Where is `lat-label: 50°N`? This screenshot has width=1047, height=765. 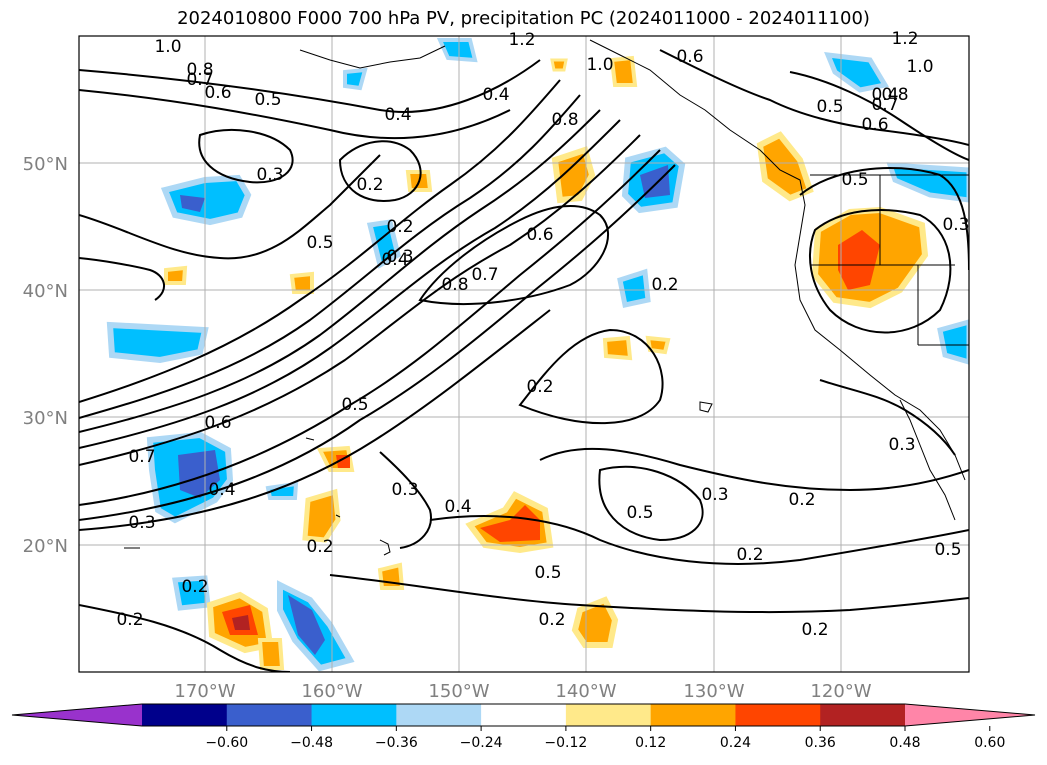 lat-label: 50°N is located at coordinates (45, 164).